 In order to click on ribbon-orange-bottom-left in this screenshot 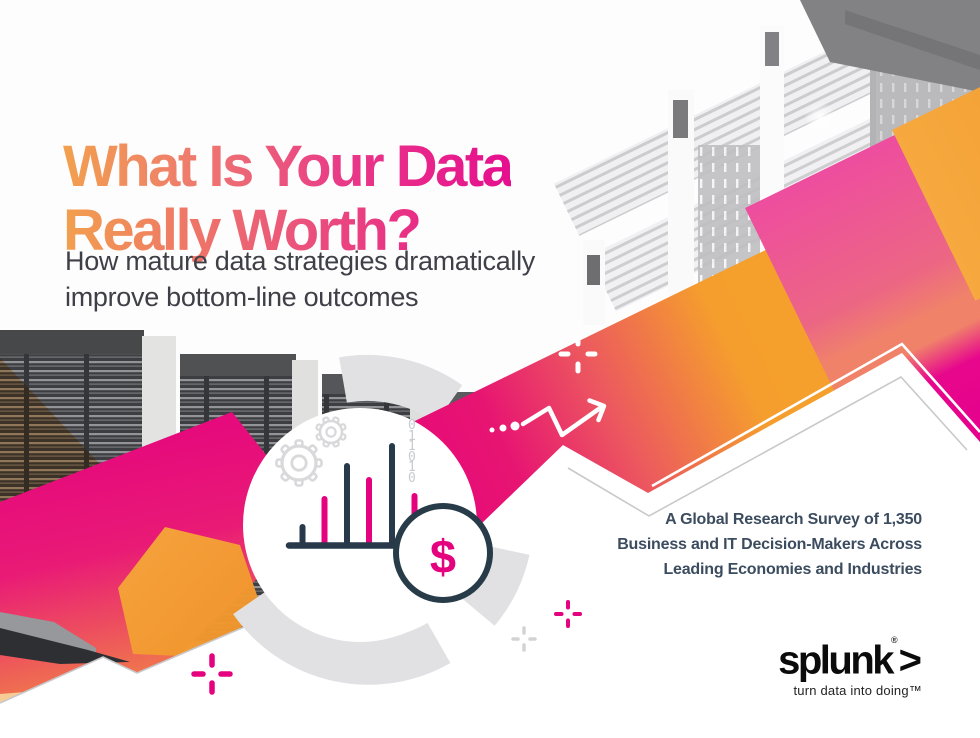, I will do `click(190, 592)`.